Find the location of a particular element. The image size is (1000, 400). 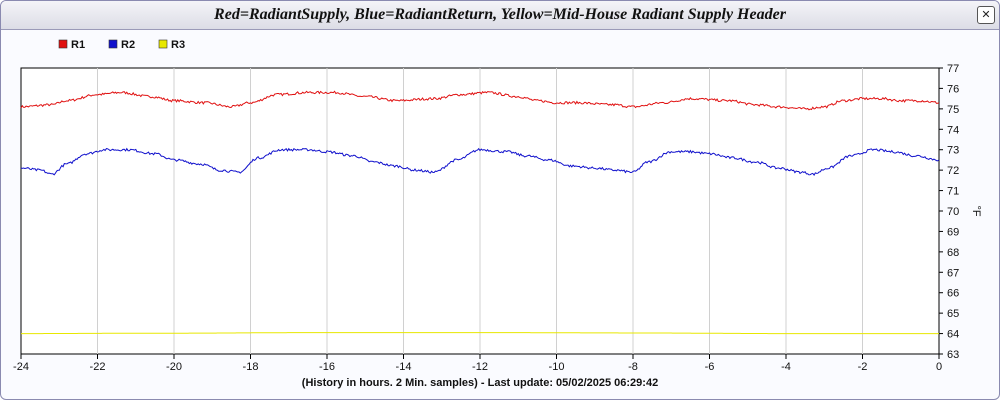

legend-label-r3: R3 is located at coordinates (178, 45).